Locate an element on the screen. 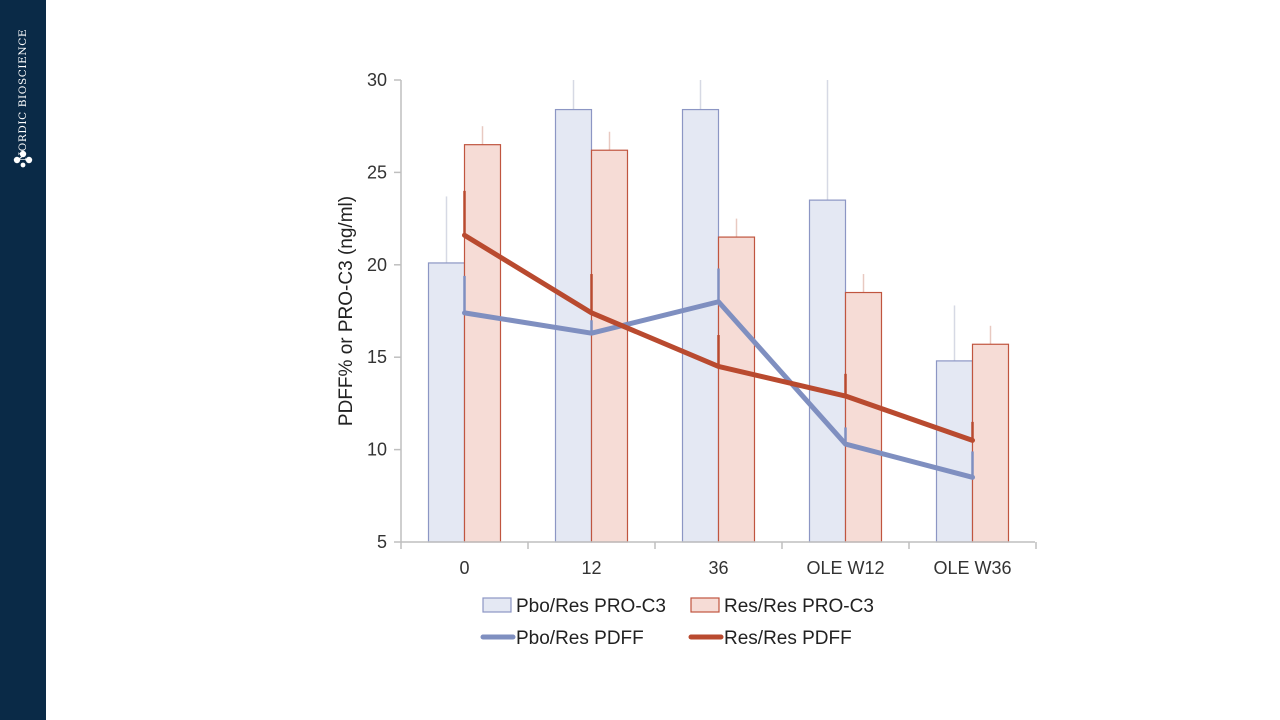  x-tick-label: OLE W36 is located at coordinates (972, 568).